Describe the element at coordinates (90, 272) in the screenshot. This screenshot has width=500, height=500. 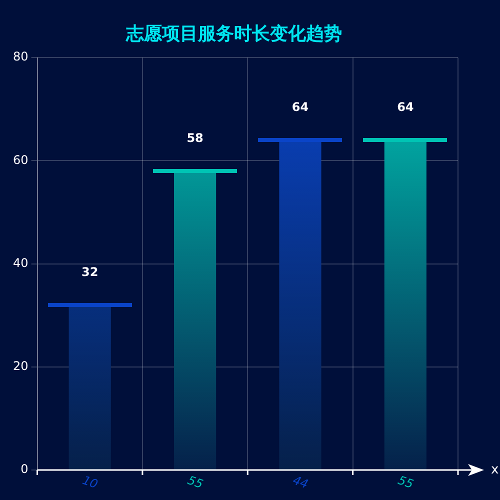
I see `data-label: 32` at that location.